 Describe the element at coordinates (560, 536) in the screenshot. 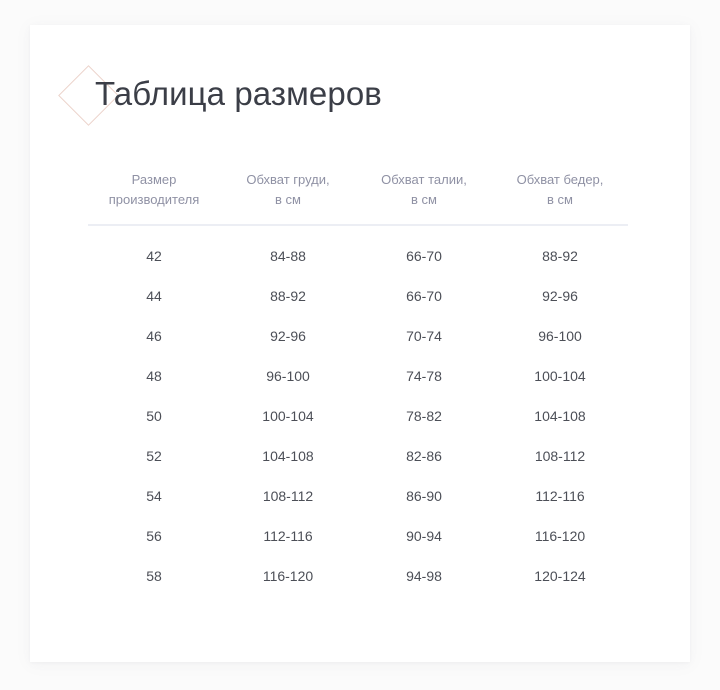

I see `cell-hips: 116-120` at that location.